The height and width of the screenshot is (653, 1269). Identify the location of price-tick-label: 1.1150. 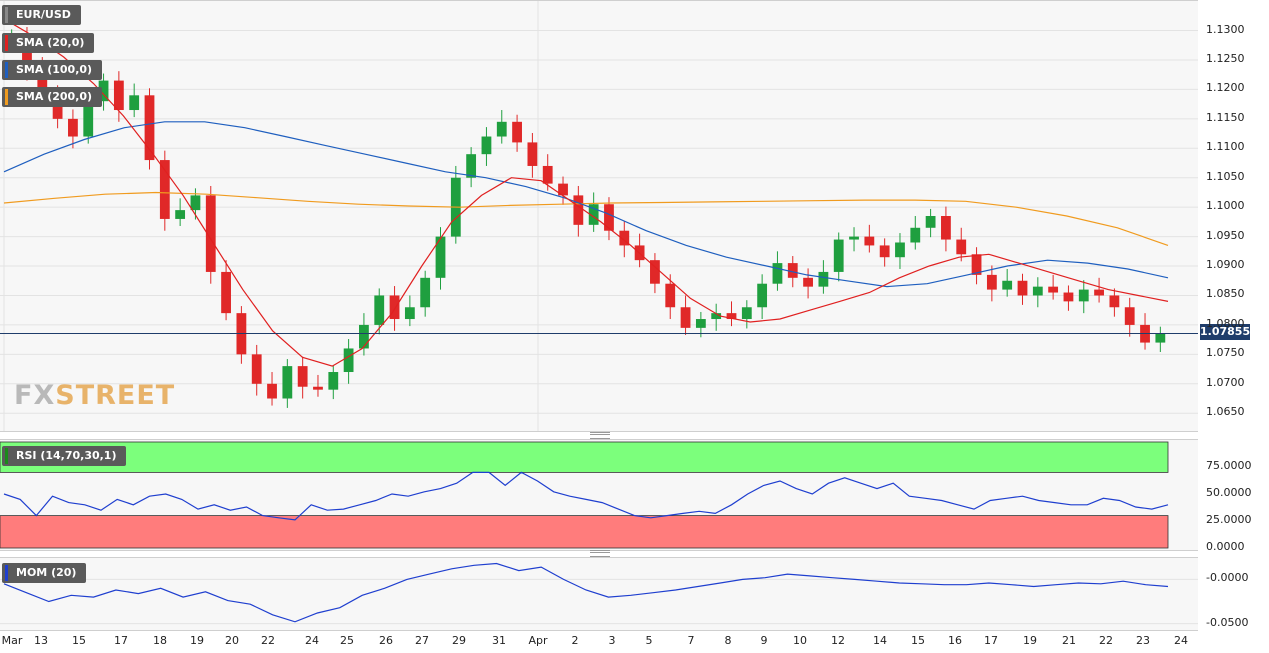
(1225, 117).